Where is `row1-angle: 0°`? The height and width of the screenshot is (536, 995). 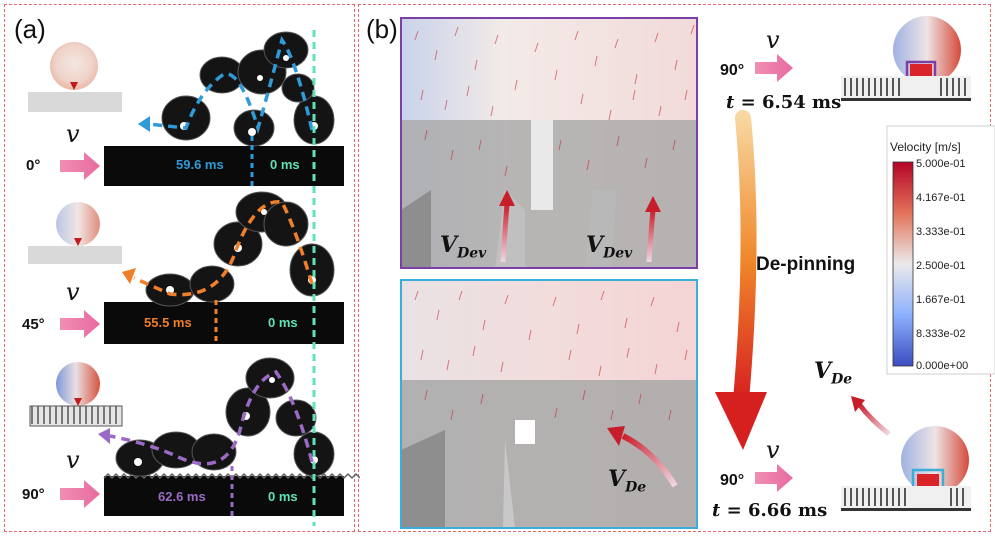
row1-angle: 0° is located at coordinates (33, 165).